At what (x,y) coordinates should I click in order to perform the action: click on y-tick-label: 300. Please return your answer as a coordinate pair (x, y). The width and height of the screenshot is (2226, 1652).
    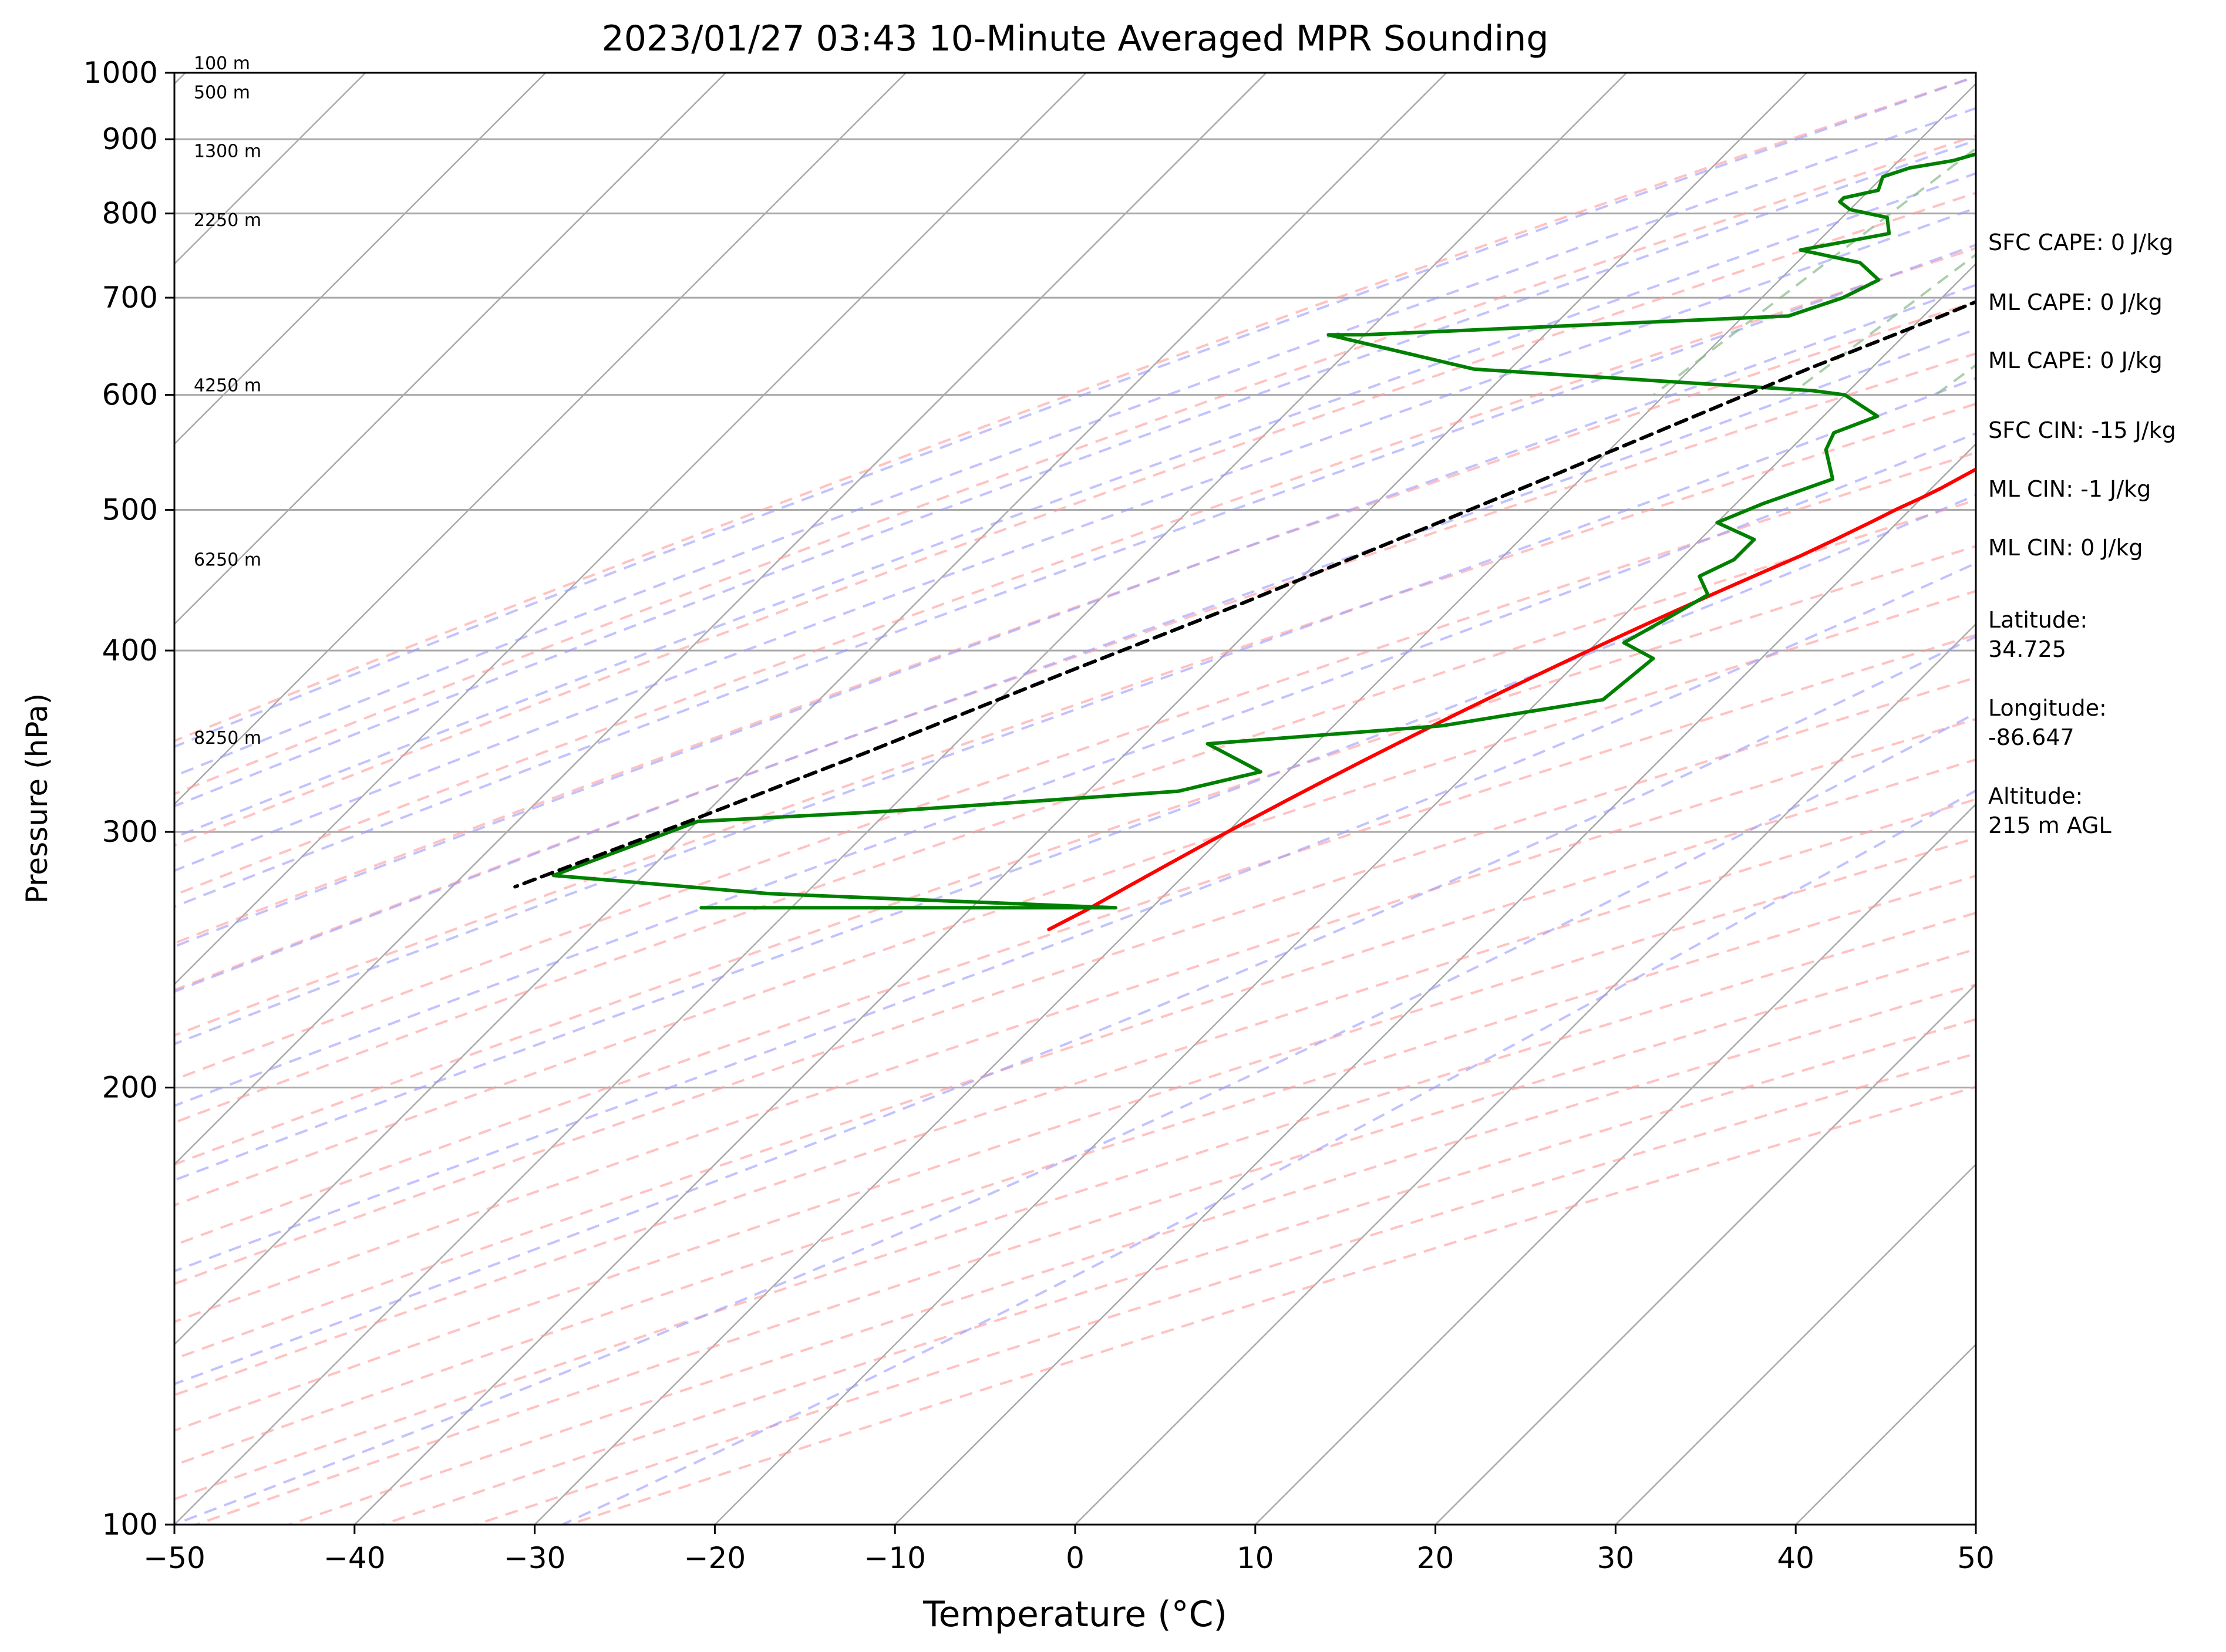
    Looking at the image, I should click on (130, 832).